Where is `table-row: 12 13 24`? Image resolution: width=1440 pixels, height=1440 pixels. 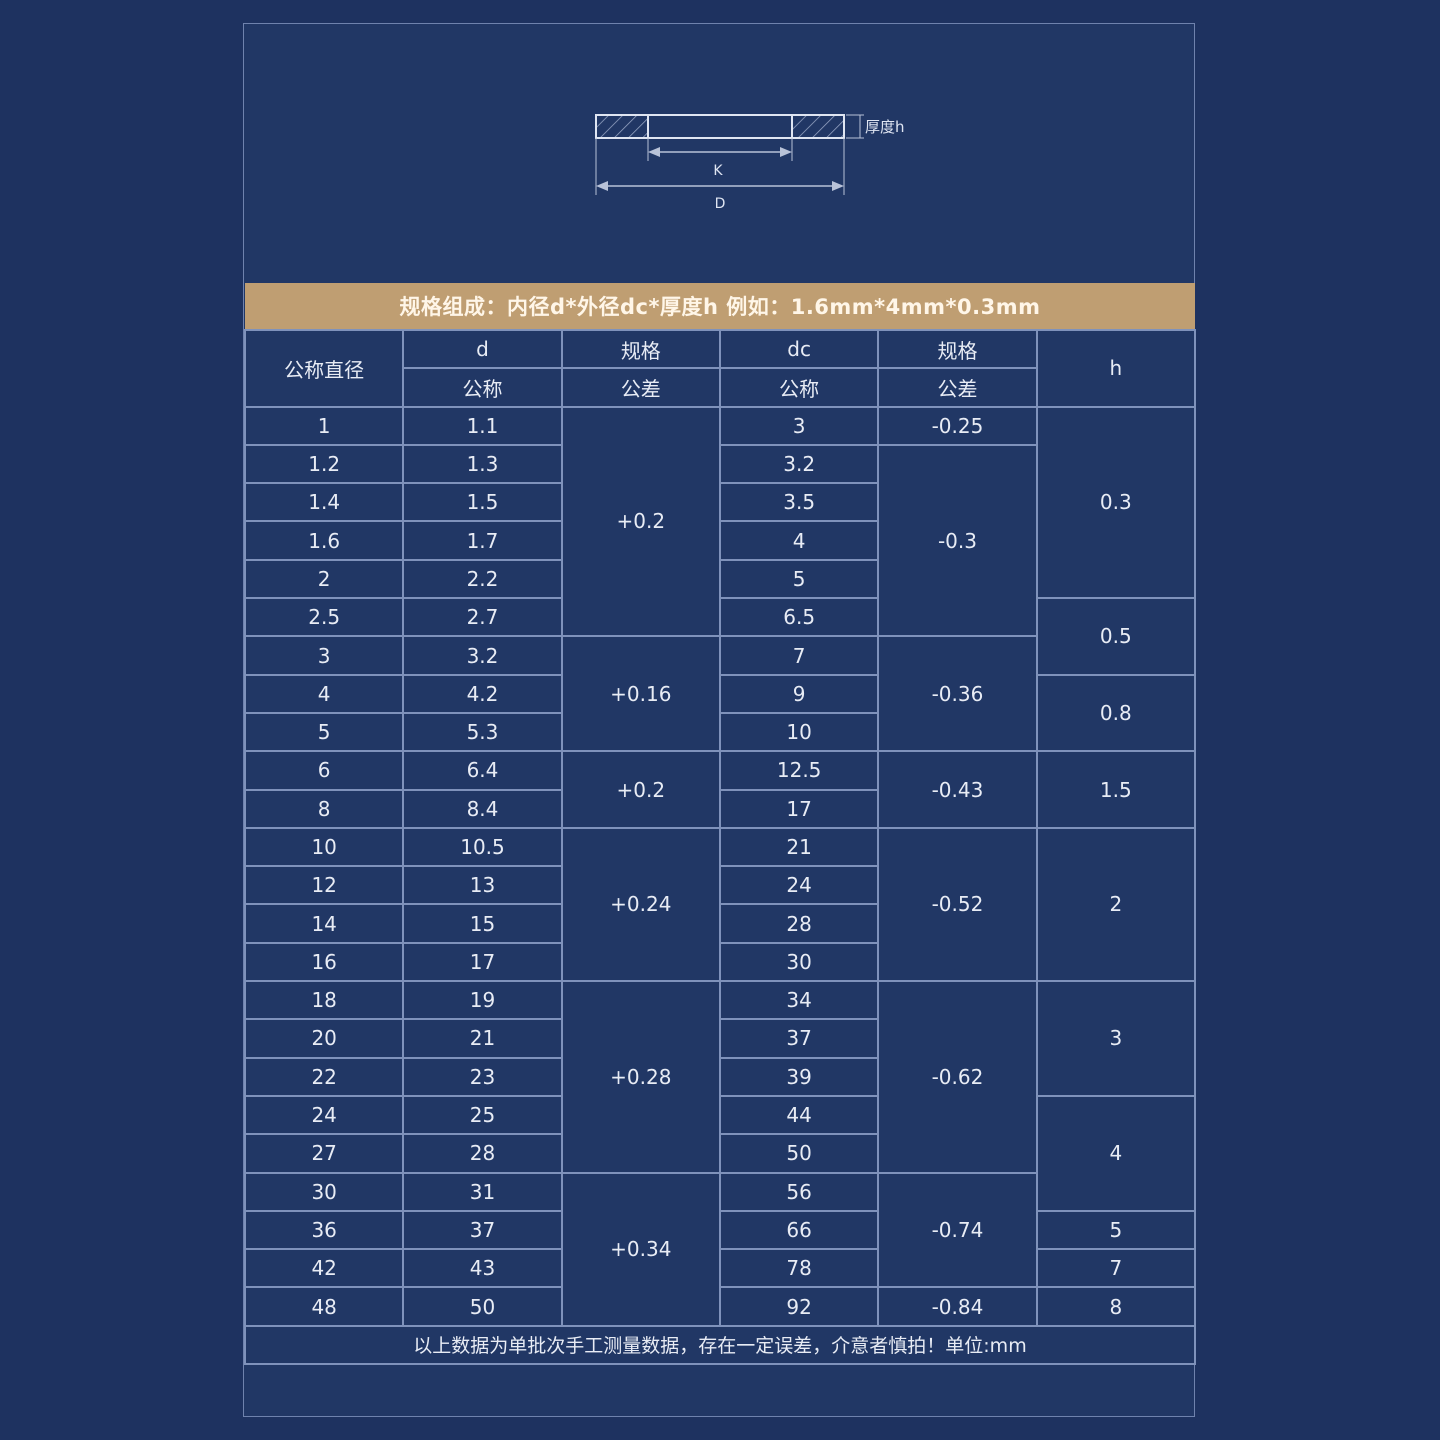 table-row: 12 13 24 is located at coordinates (720, 885).